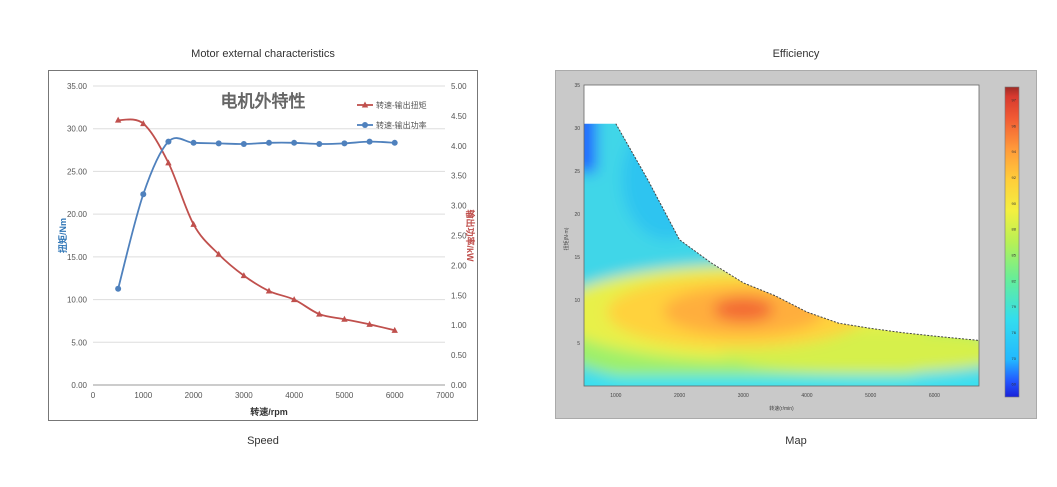  Describe the element at coordinates (79, 385) in the screenshot. I see `y-tick-label: 0.00` at that location.